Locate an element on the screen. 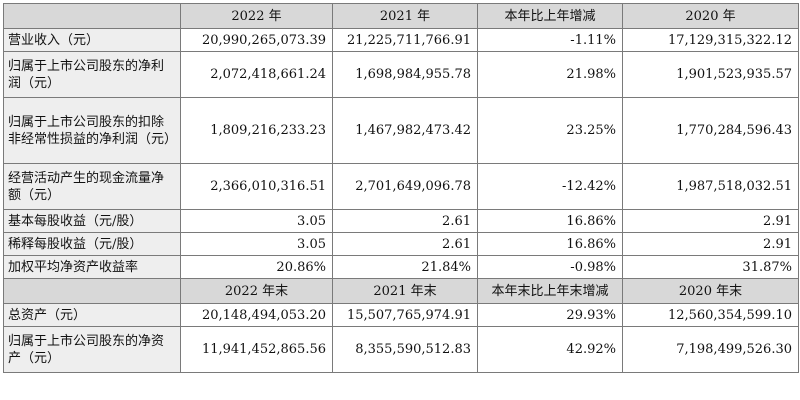 The image size is (800, 400). row-label: 基本每股收益（元/股） is located at coordinates (92, 221).